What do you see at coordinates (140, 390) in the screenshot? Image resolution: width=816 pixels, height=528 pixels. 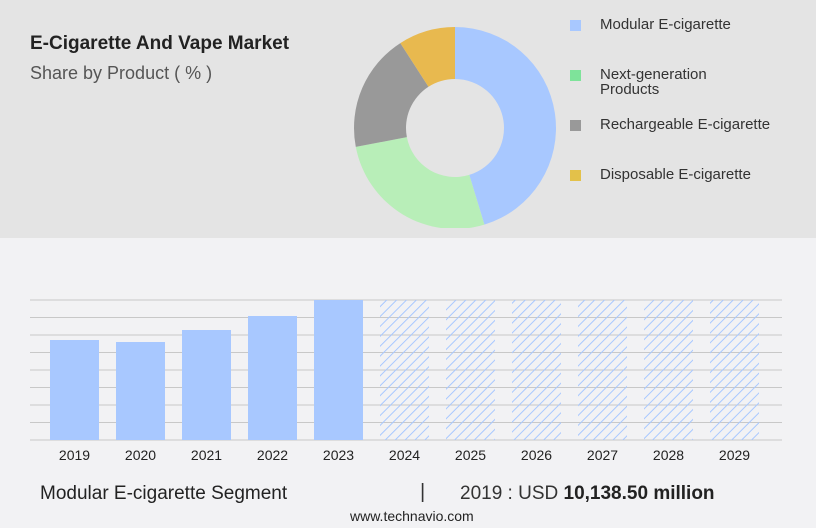 I see `bar-2020` at bounding box center [140, 390].